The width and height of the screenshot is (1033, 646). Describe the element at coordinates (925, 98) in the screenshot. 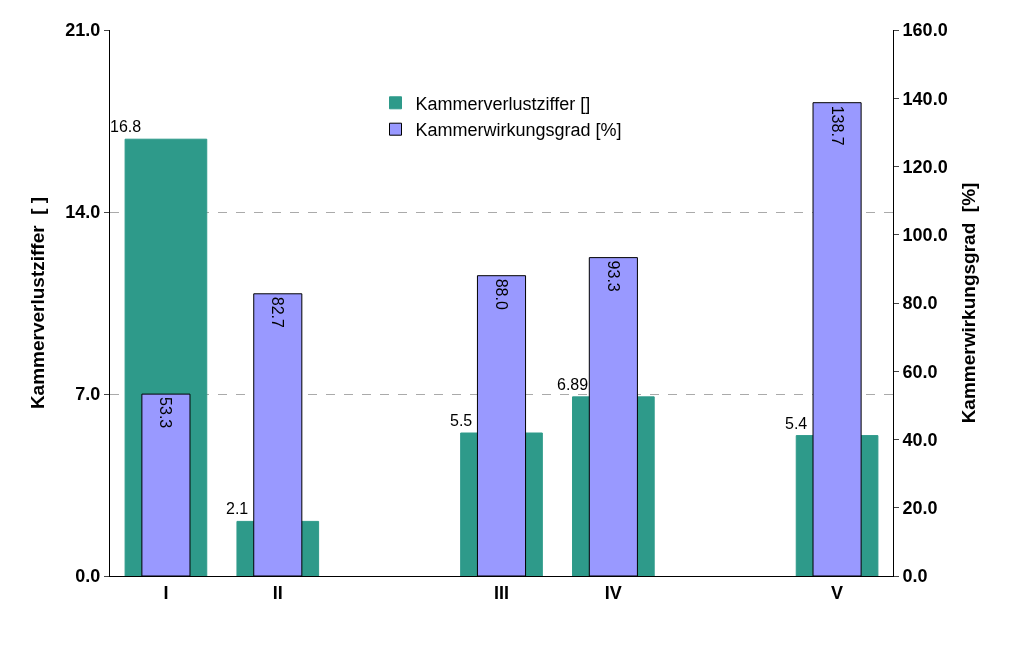

I see `y2-tick-label: 140.0` at that location.